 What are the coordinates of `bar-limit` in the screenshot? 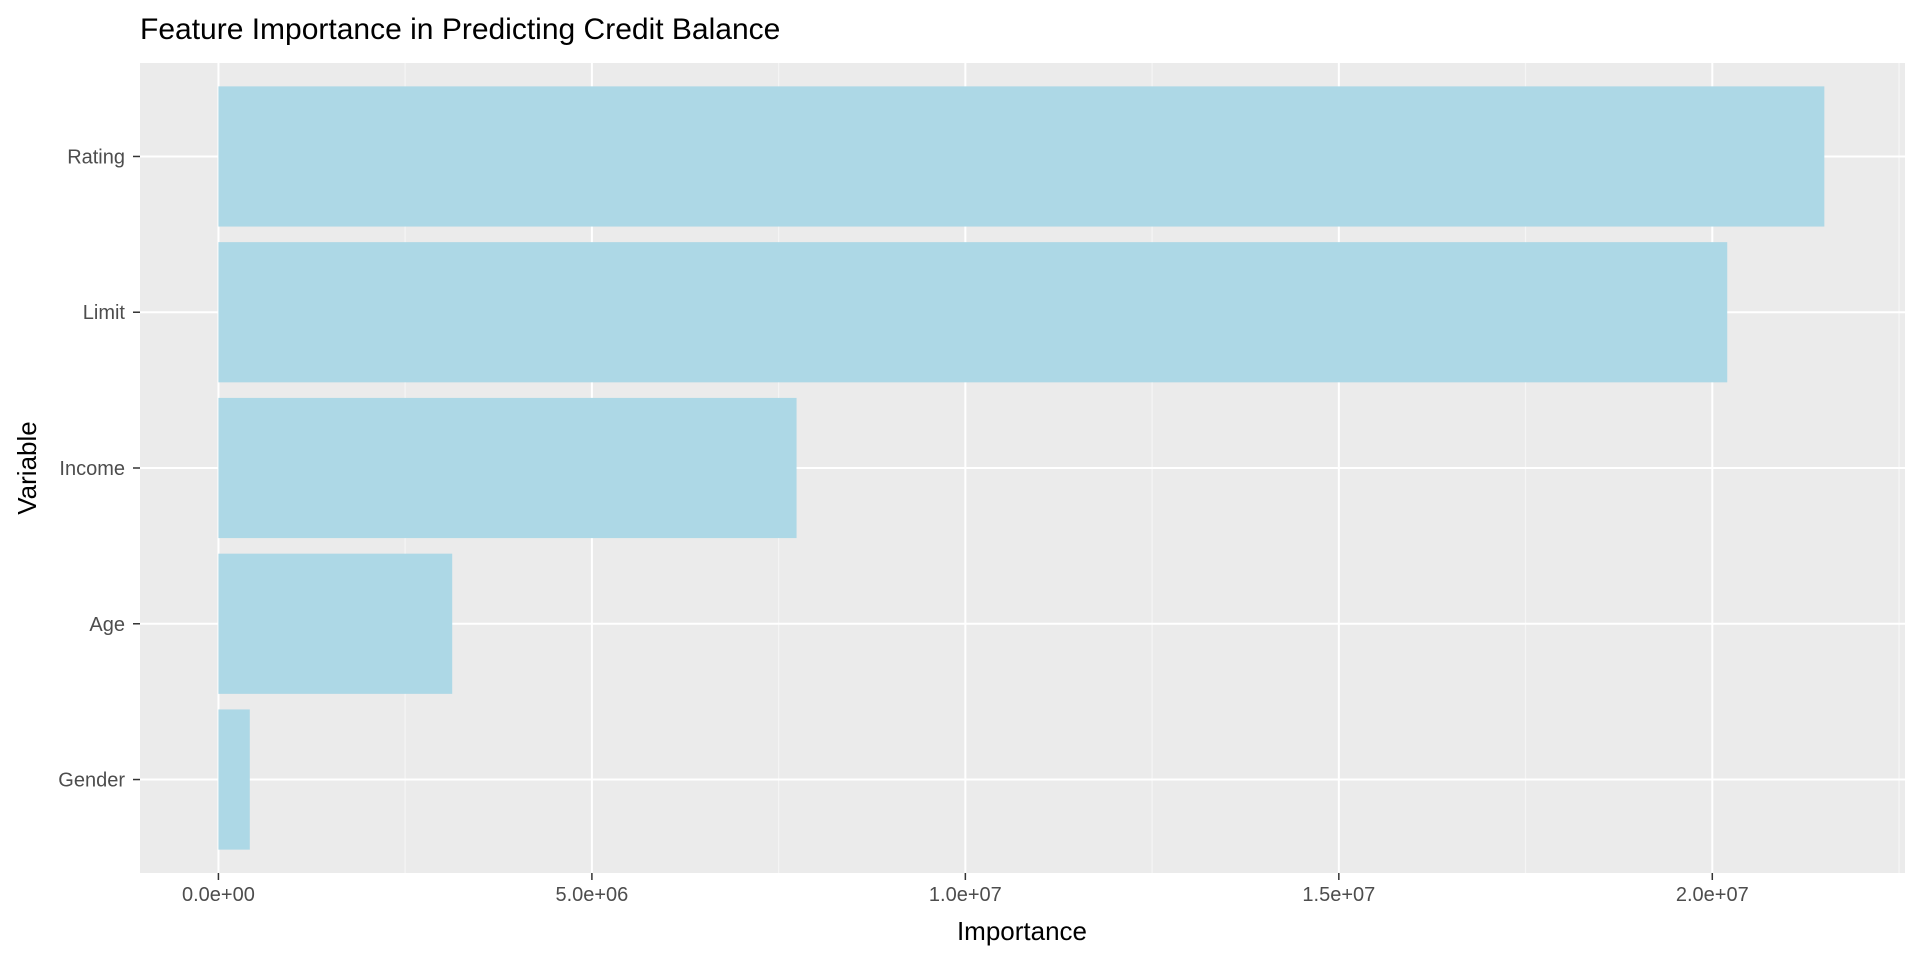 It's located at (973, 312).